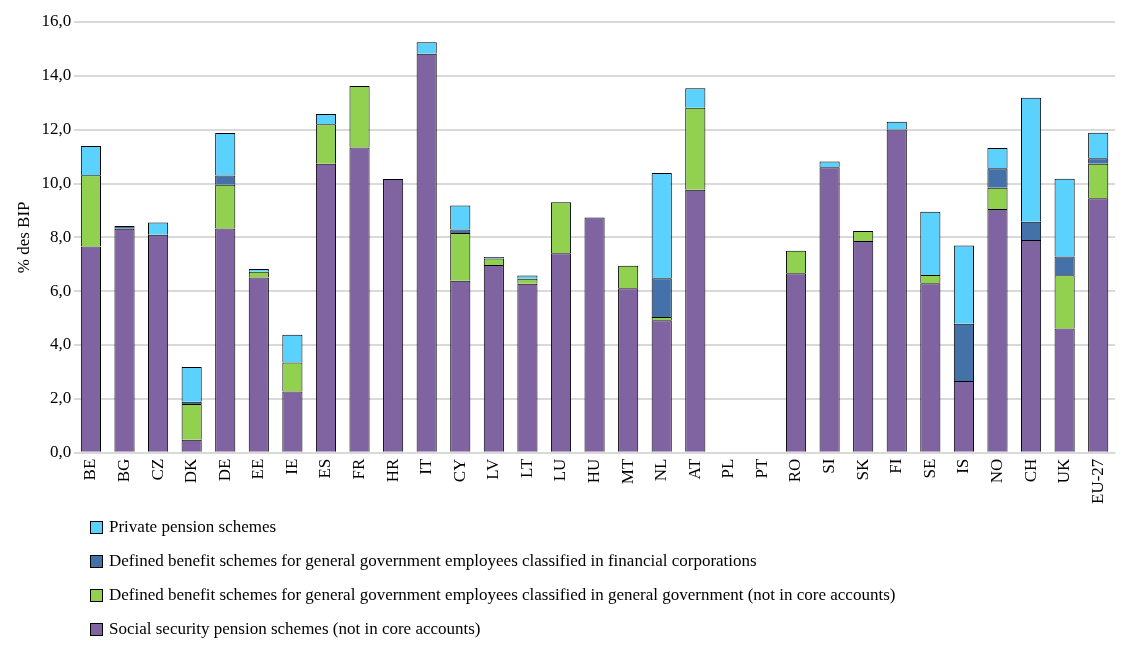 This screenshot has width=1135, height=654. What do you see at coordinates (433, 561) in the screenshot?
I see `legend-label: Defined benefit schemes for general government employees classified in financial corporations` at bounding box center [433, 561].